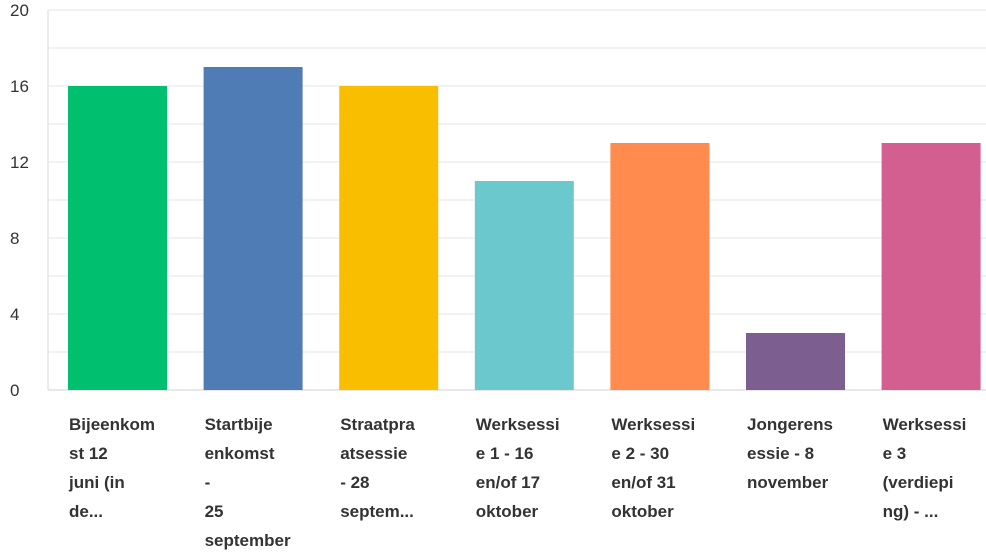 Image resolution: width=986 pixels, height=555 pixels. Describe the element at coordinates (19, 162) in the screenshot. I see `y-tick-label: 12` at that location.